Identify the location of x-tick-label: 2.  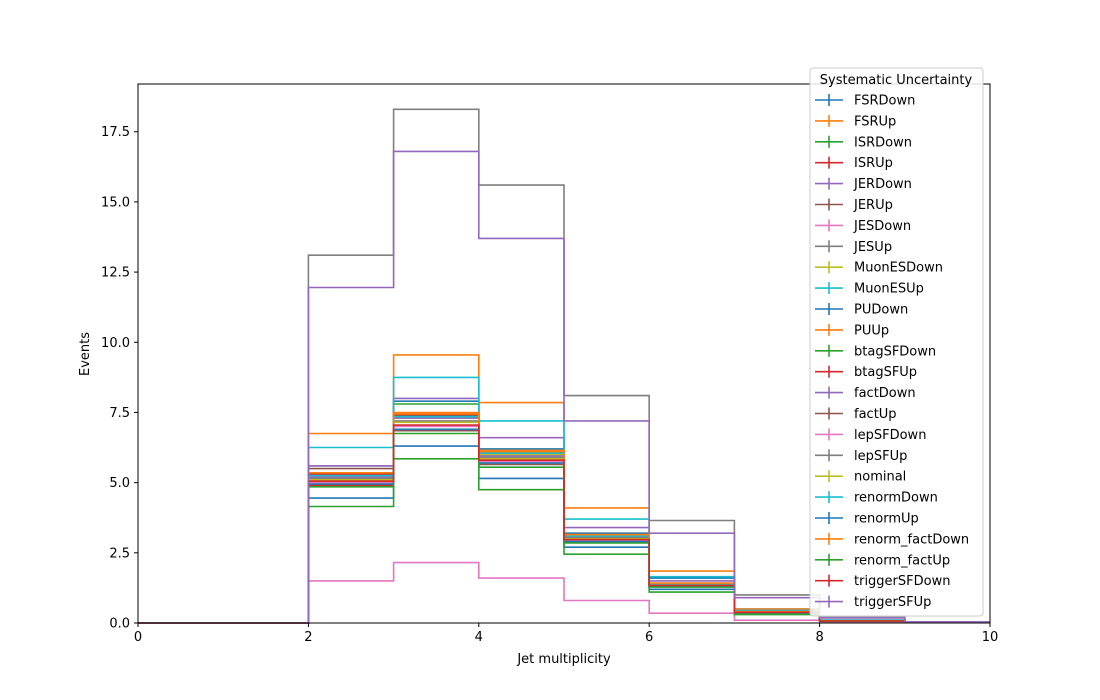
(308, 637).